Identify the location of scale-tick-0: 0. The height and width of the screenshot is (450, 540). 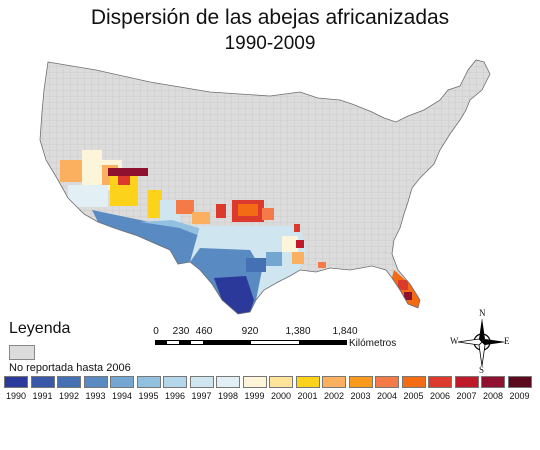
(156, 331).